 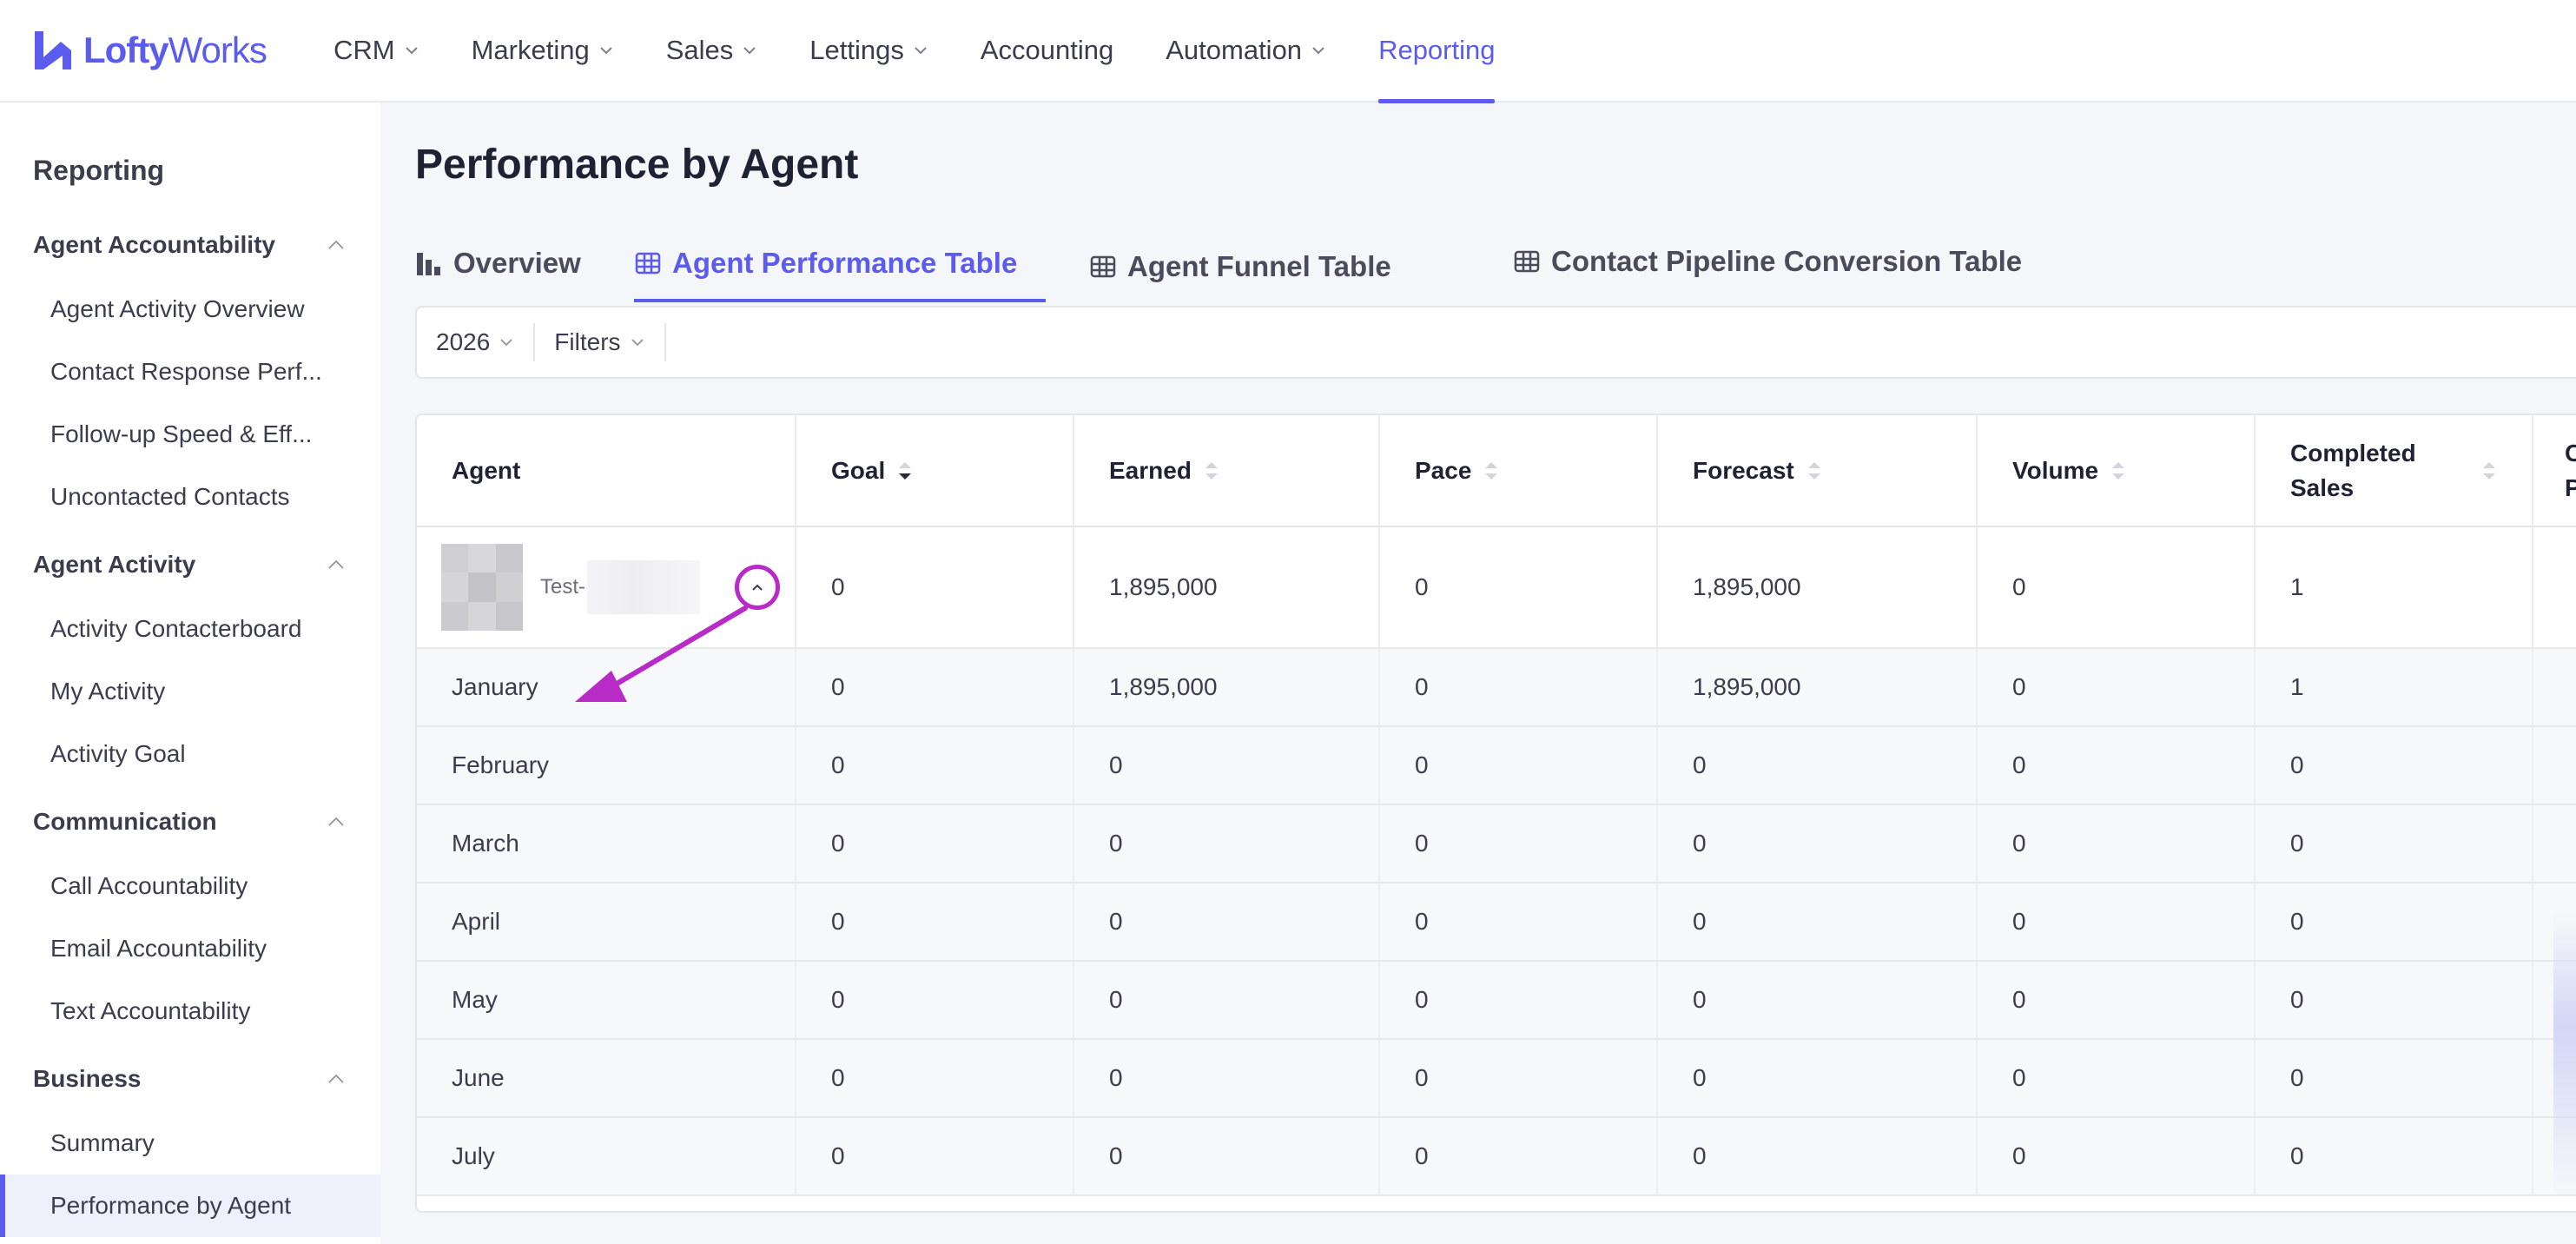 I want to click on sidebar-group-communication: Communication, so click(x=190, y=822).